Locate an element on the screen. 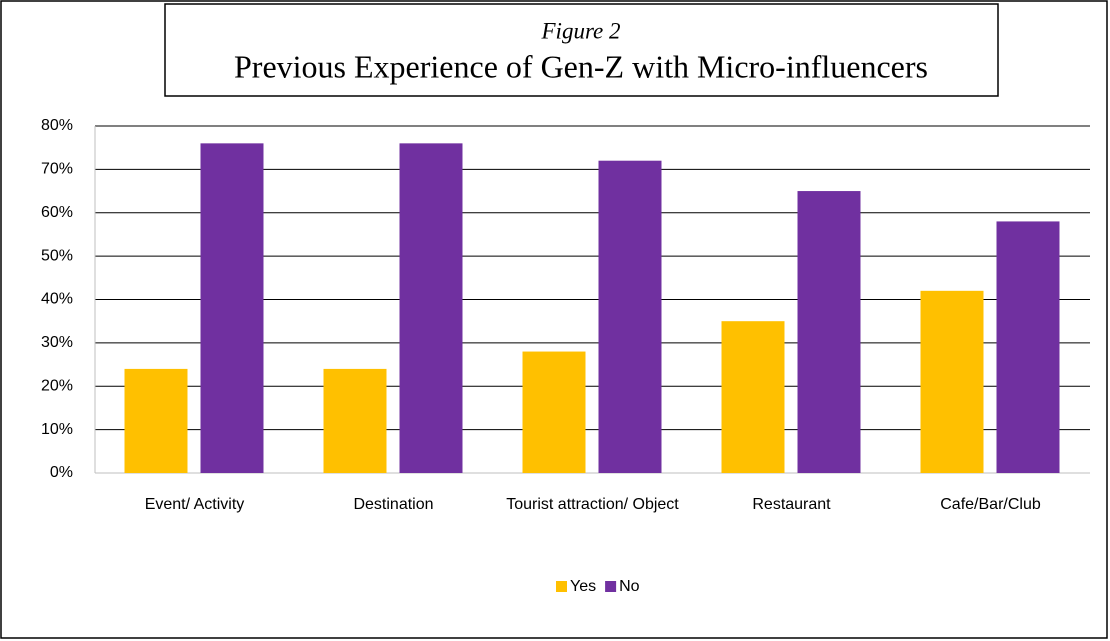 The image size is (1110, 641). y-tick-label: 70% is located at coordinates (57, 169).